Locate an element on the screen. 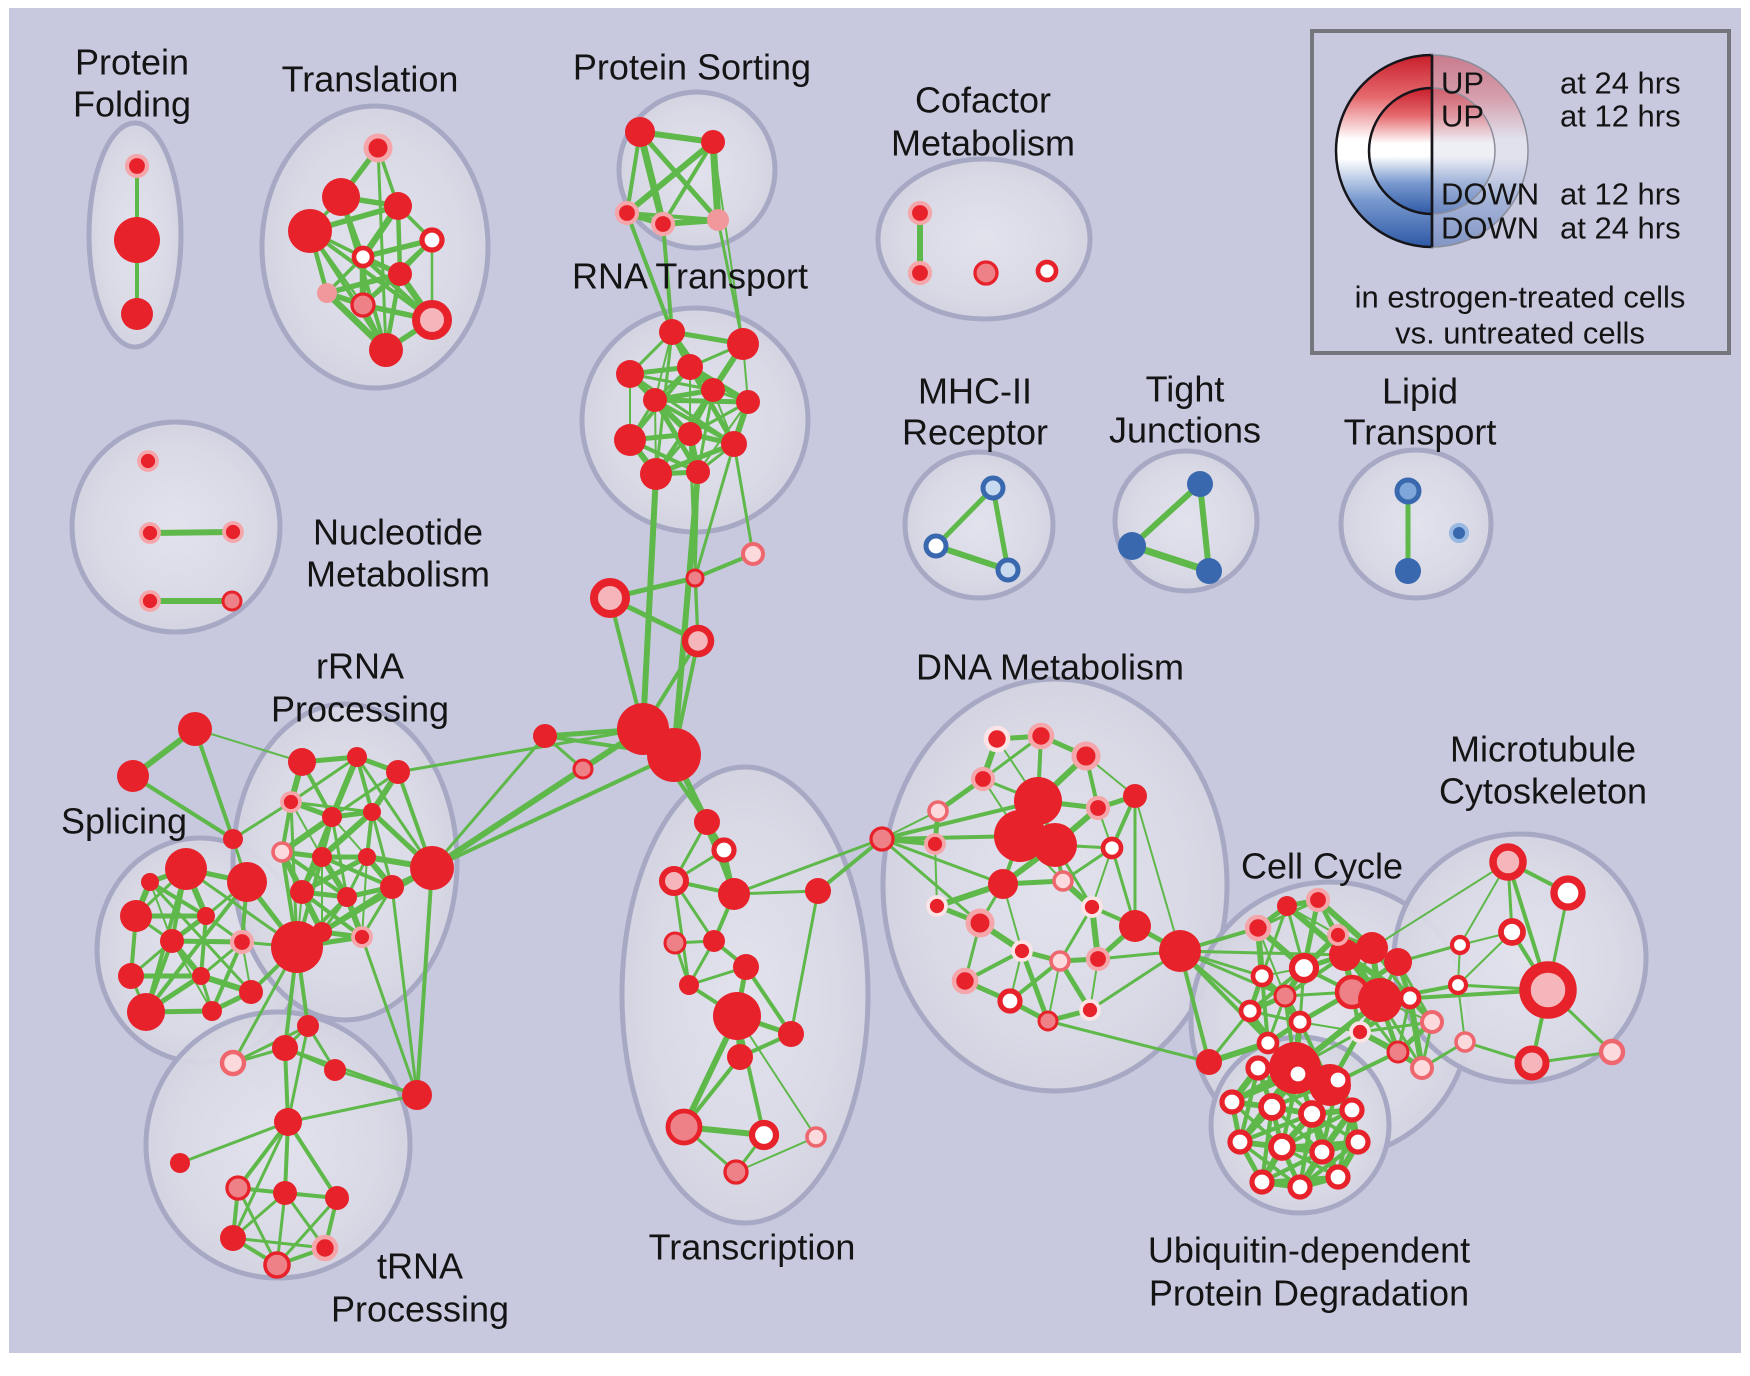 This screenshot has width=1750, height=1376. legend-note-line2: vs. untreated cells is located at coordinates (1520, 333).